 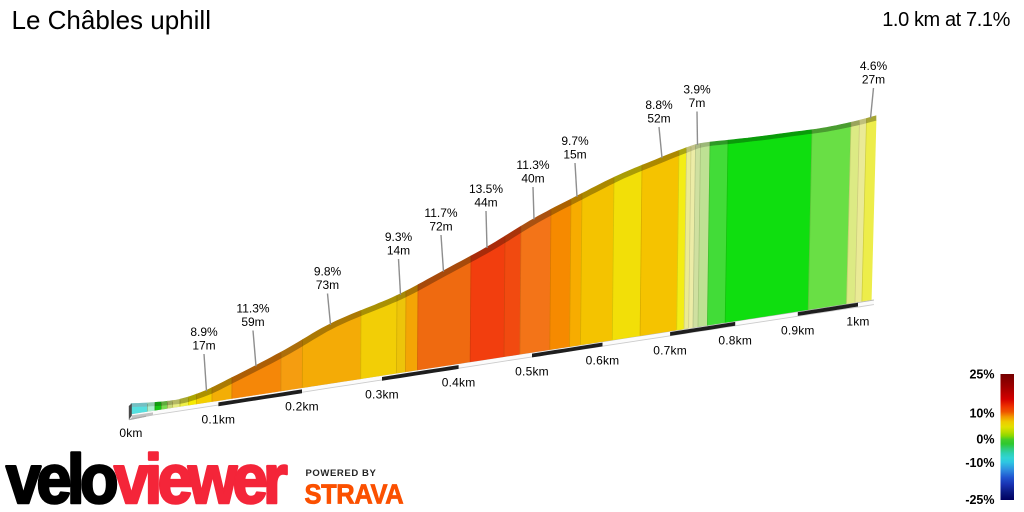 What do you see at coordinates (735, 340) in the screenshot?
I see `svg-text: 0.8km` at bounding box center [735, 340].